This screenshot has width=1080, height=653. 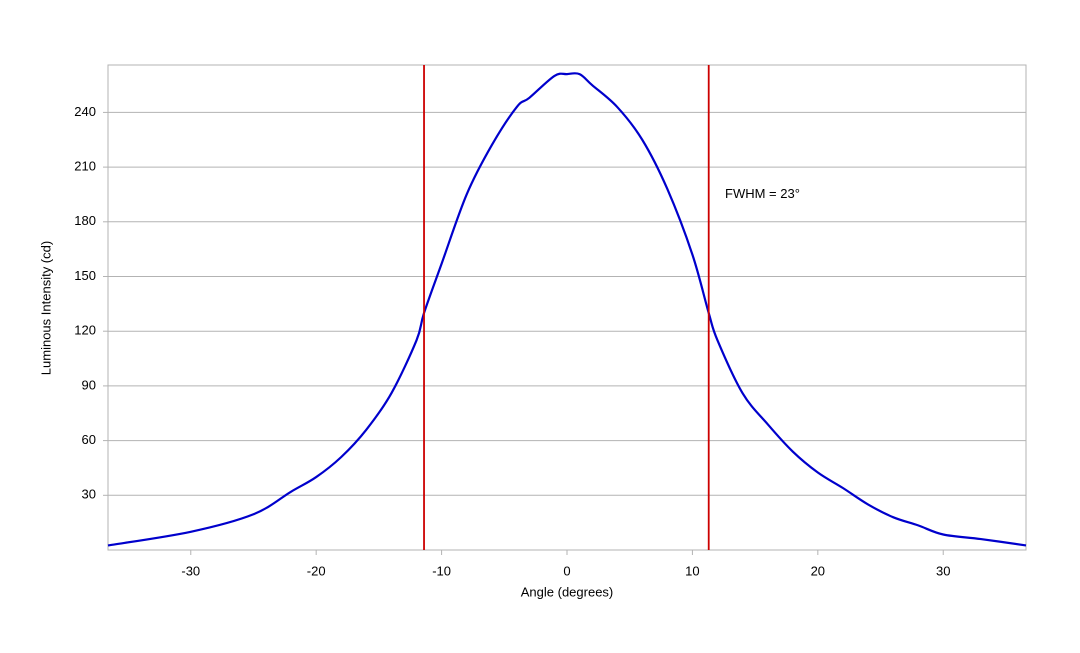 What do you see at coordinates (89, 384) in the screenshot?
I see `y-tick-label: 90` at bounding box center [89, 384].